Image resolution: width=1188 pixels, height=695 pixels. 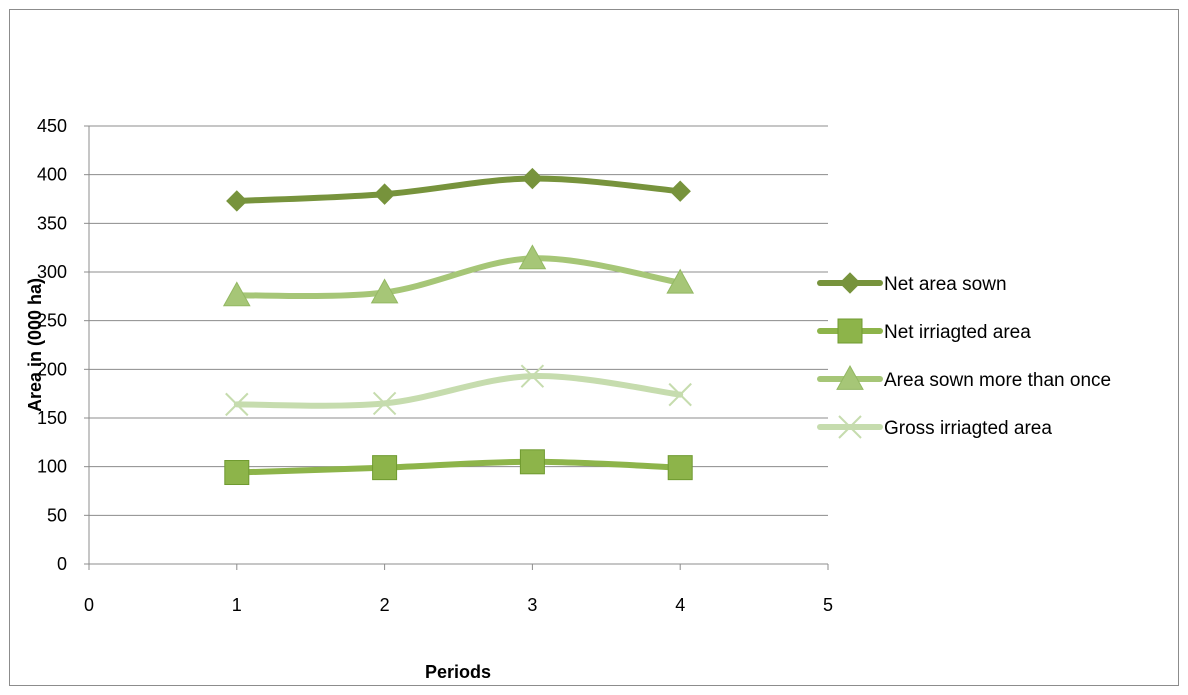 I want to click on y-tick-label: 0, so click(x=62, y=564).